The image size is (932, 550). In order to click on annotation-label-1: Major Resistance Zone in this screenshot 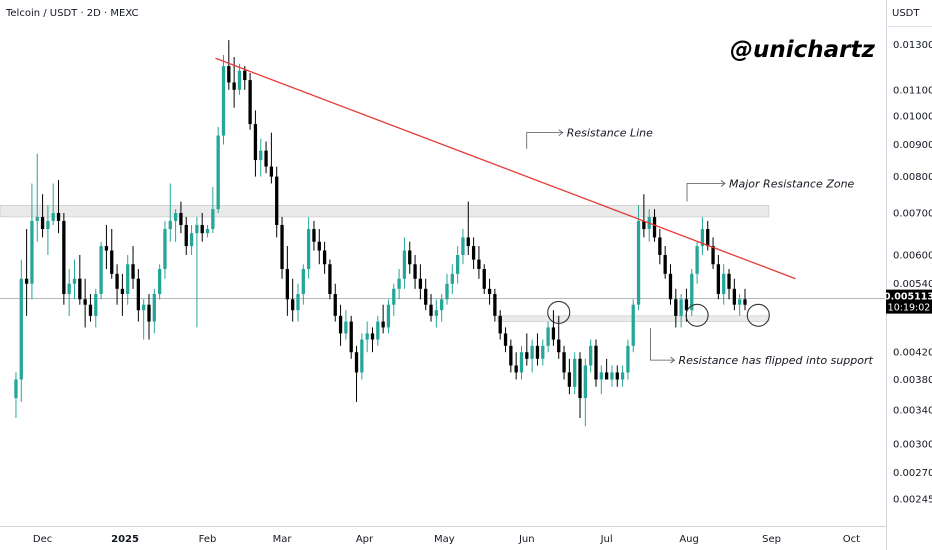, I will do `click(792, 184)`.